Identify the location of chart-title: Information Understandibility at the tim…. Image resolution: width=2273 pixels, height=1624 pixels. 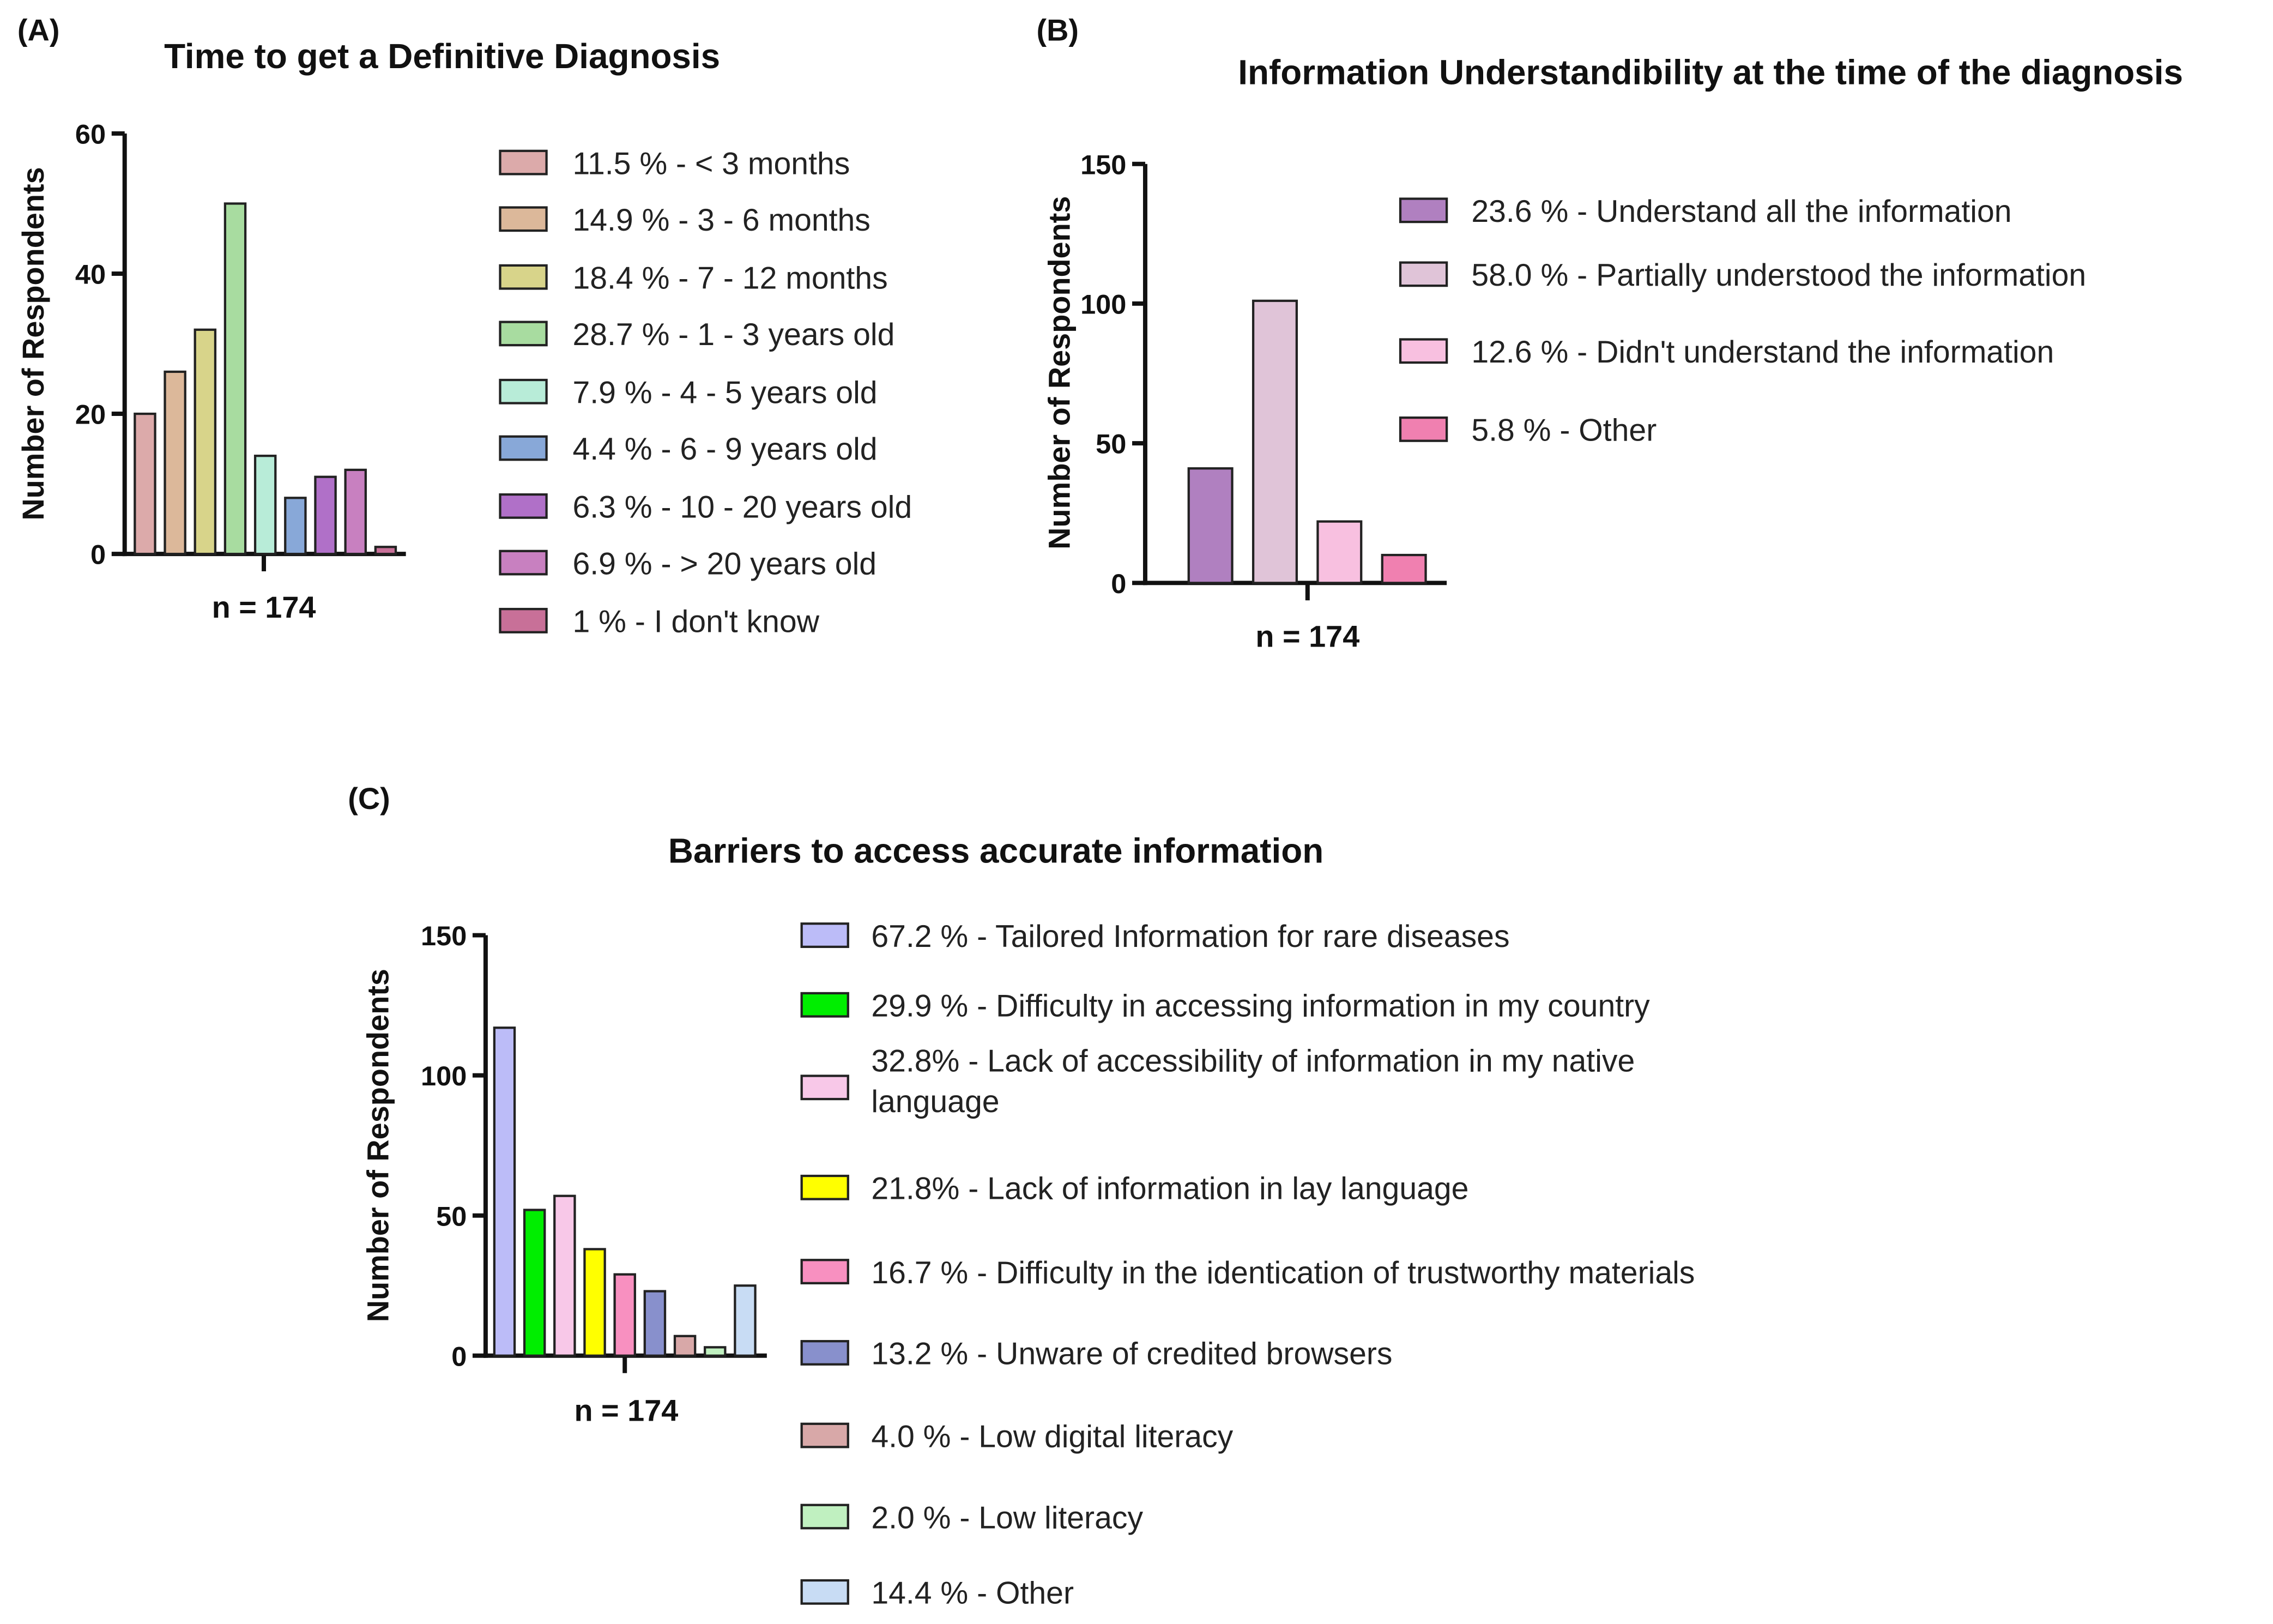
(1710, 72).